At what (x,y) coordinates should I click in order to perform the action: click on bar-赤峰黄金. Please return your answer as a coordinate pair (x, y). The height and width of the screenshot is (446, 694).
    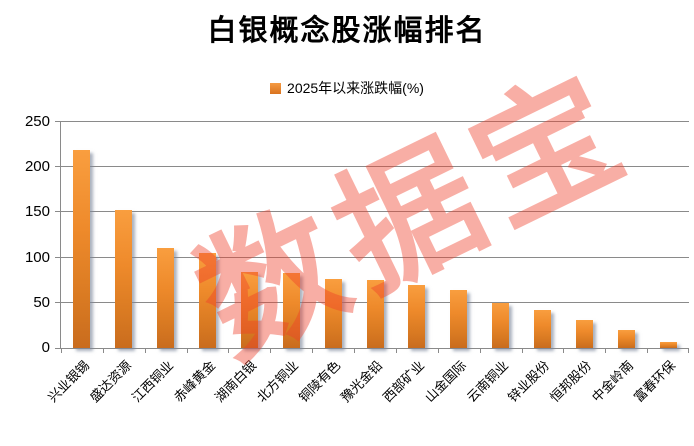
    Looking at the image, I should click on (208, 300).